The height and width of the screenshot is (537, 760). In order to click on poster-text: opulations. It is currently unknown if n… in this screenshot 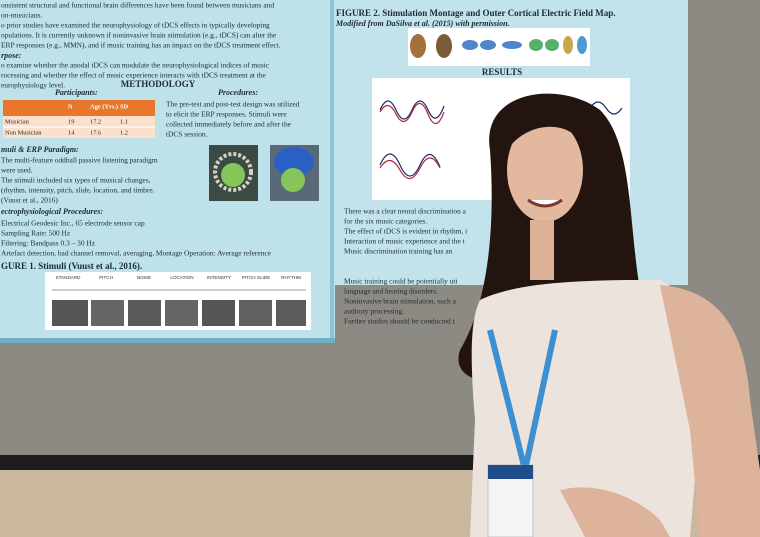, I will do `click(139, 35)`.